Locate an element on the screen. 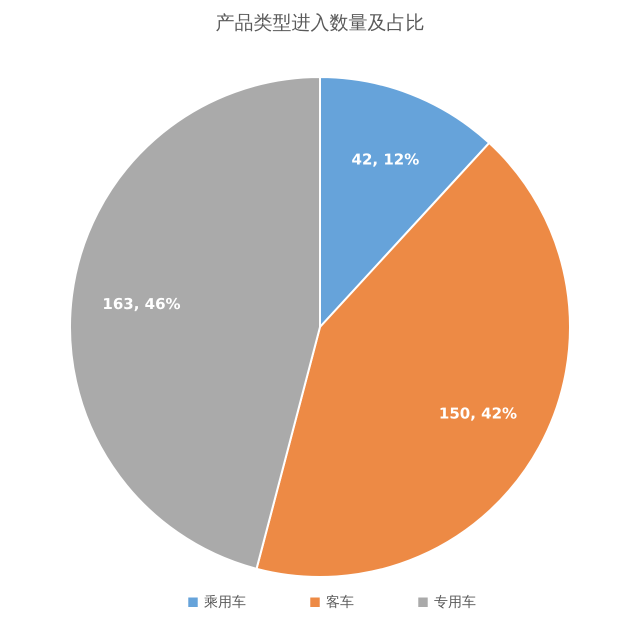 This screenshot has height=631, width=640. data-label: 42, 12% is located at coordinates (386, 159).